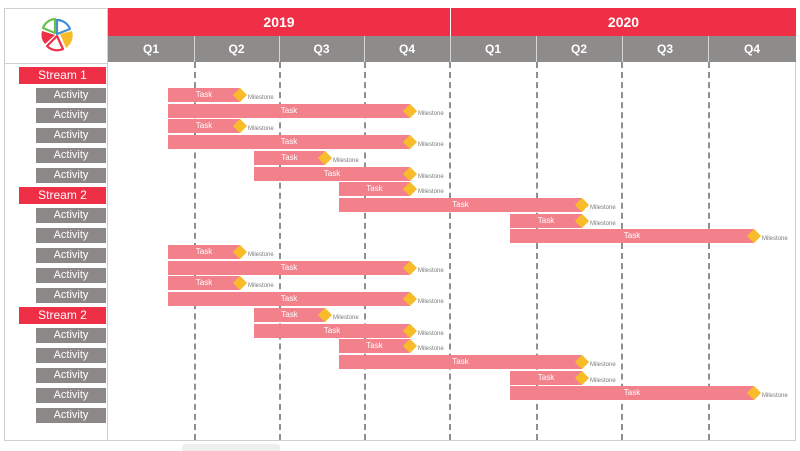 This screenshot has height=451, width=800. What do you see at coordinates (107, 251) in the screenshot?
I see `label-column-border` at bounding box center [107, 251].